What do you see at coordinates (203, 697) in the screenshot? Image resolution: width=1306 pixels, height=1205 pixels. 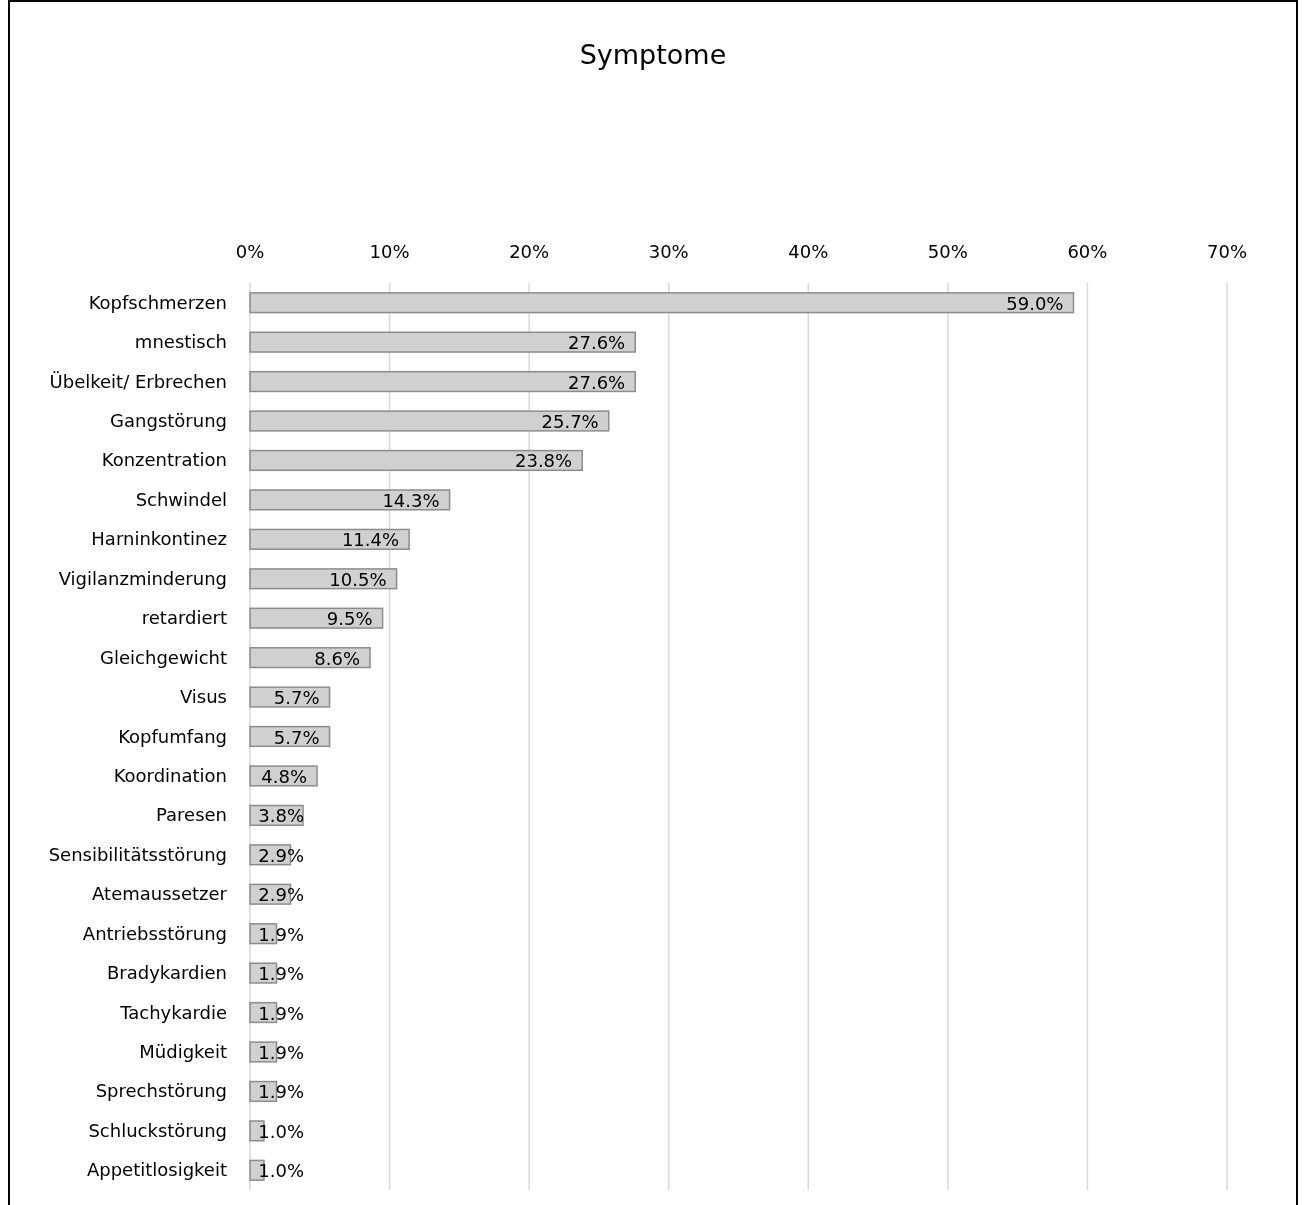 I see `y-tick-label: Visus` at bounding box center [203, 697].